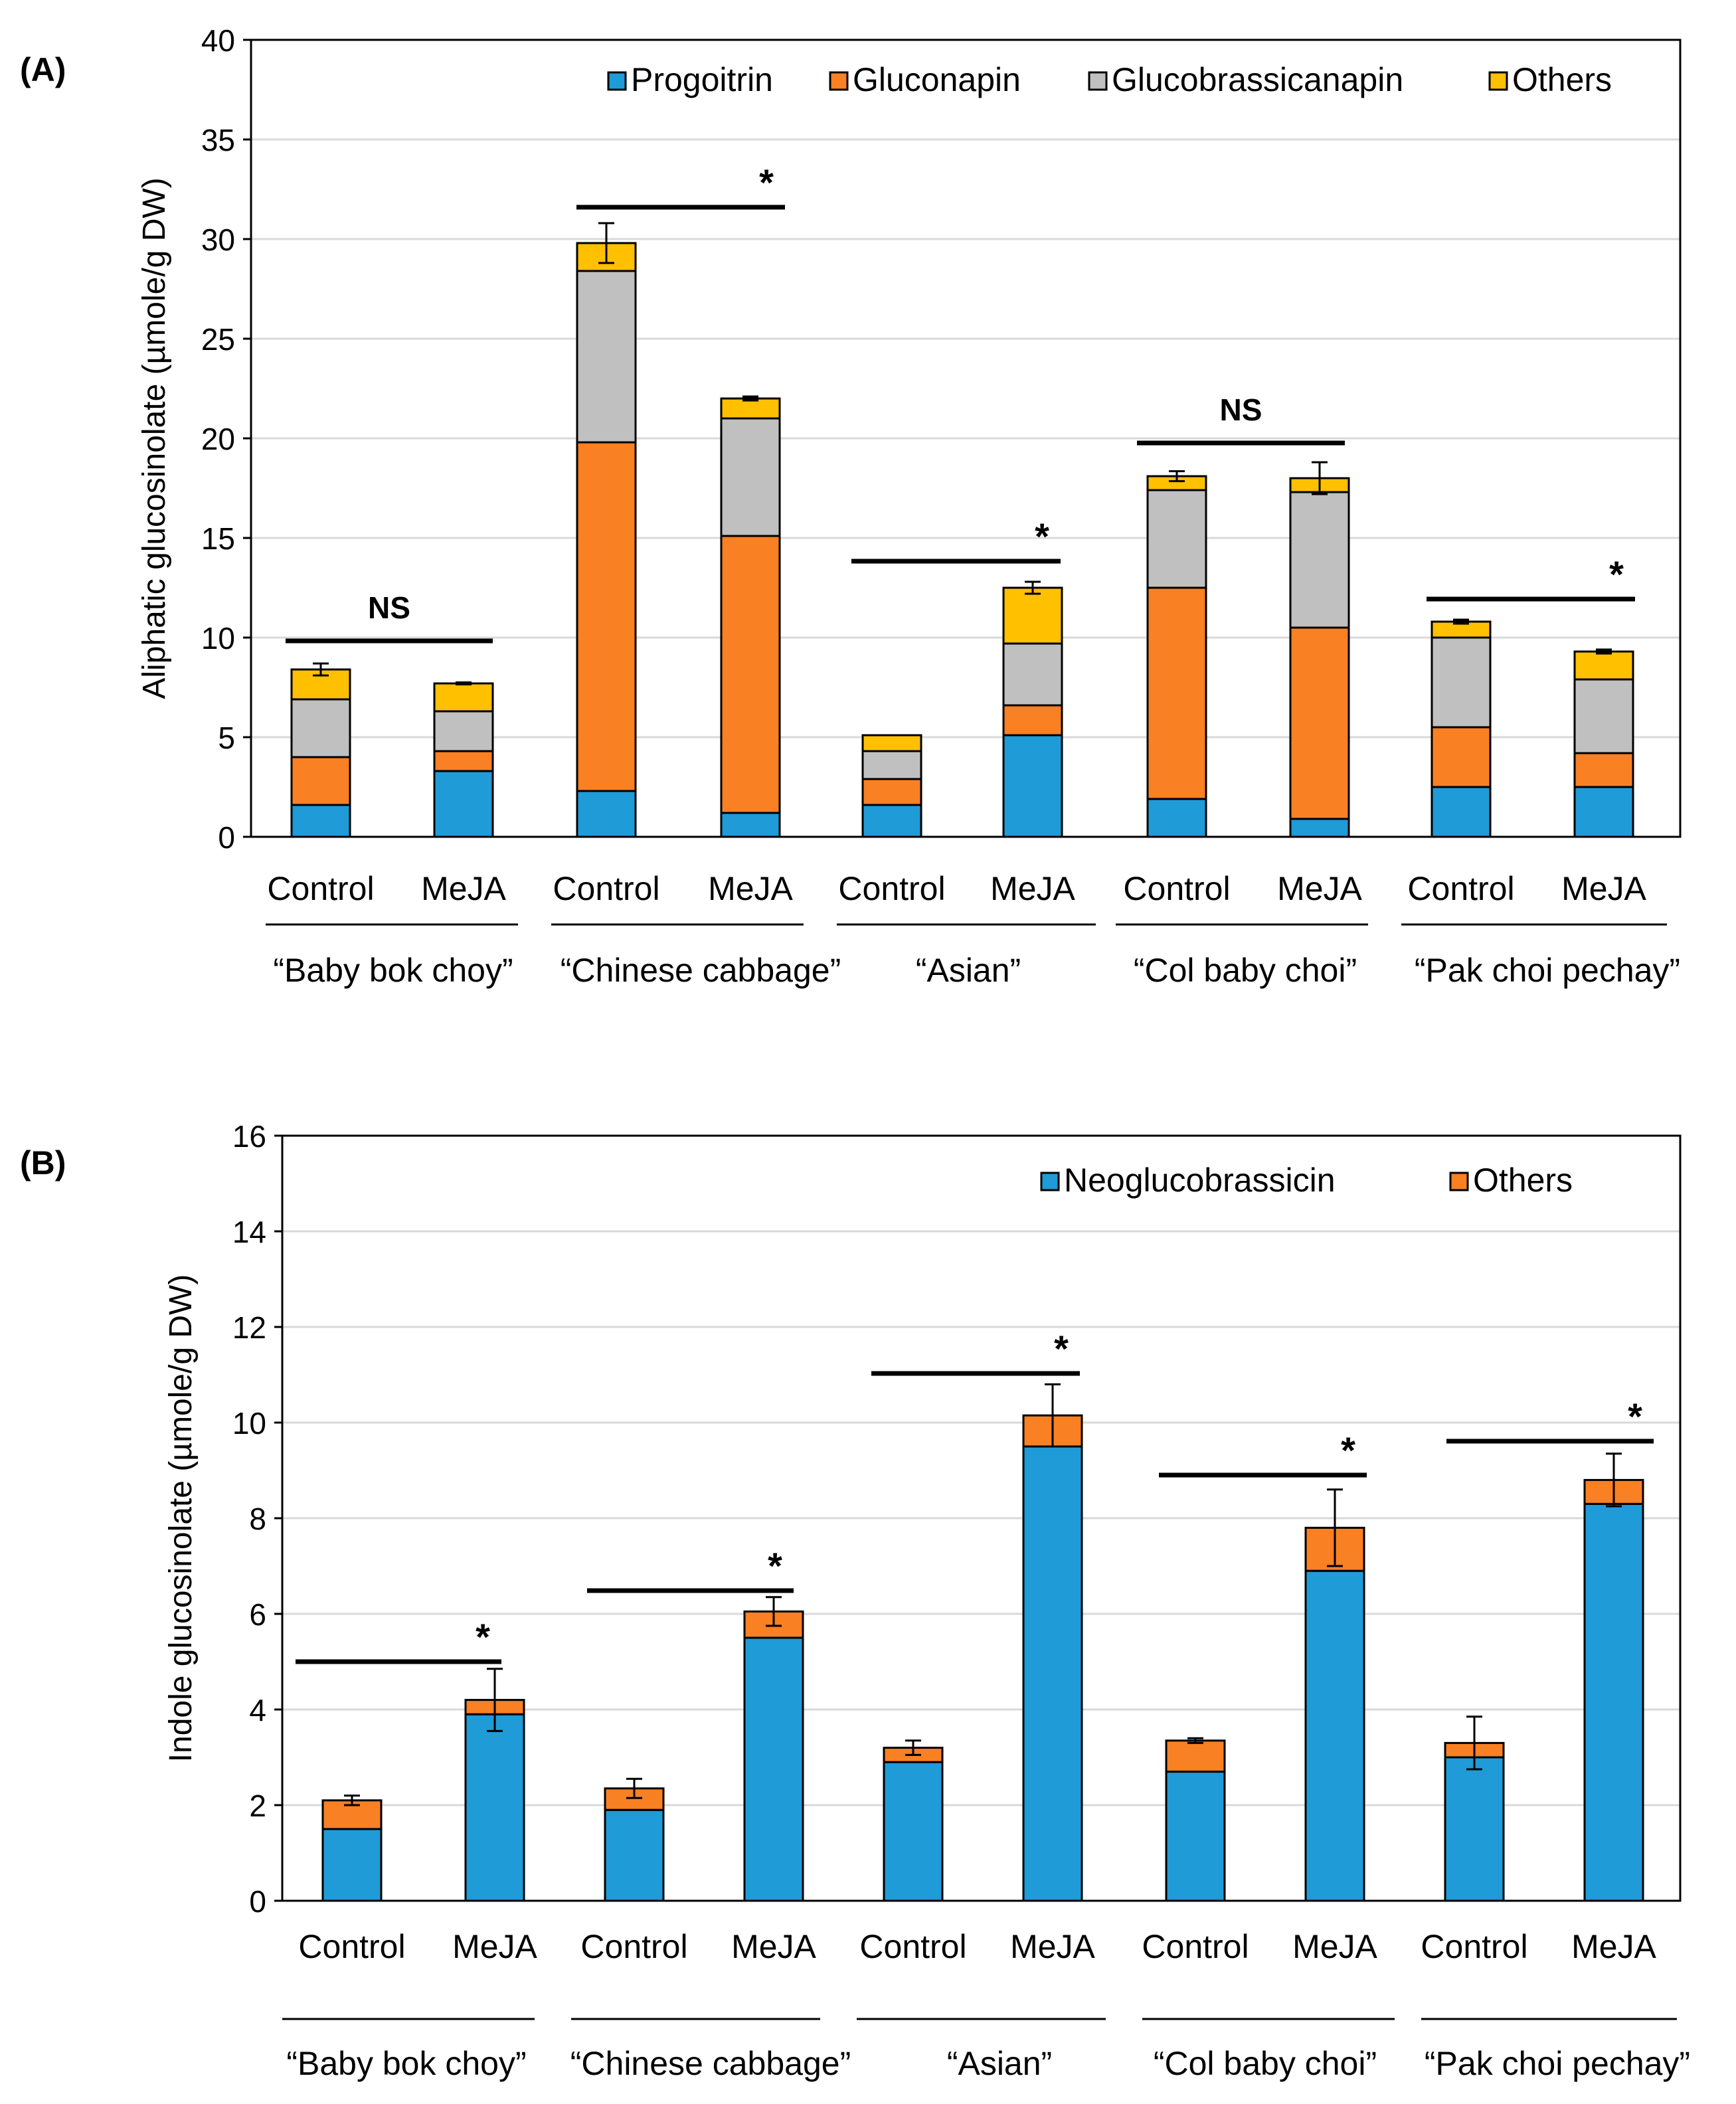 The height and width of the screenshot is (2104, 1736). I want to click on y-tick-label: 5, so click(227, 738).